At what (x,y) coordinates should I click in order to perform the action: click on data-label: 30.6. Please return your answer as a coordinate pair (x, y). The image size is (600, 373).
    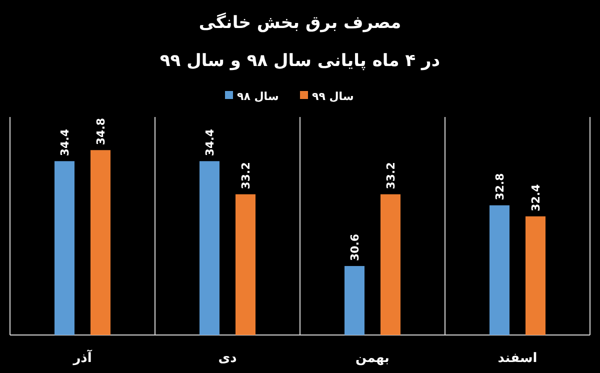
    Looking at the image, I should click on (355, 248).